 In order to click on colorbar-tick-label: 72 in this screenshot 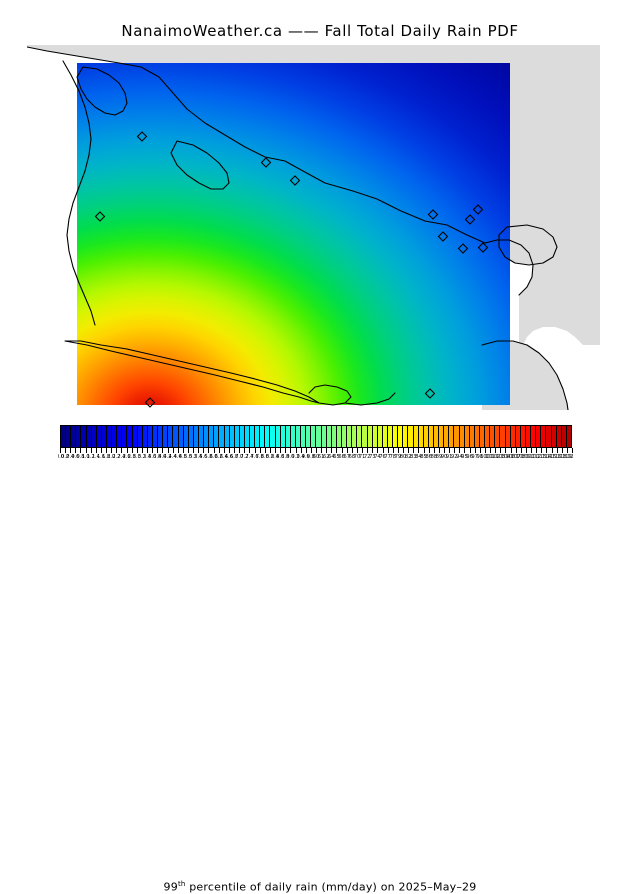, I will do `click(367, 457)`.